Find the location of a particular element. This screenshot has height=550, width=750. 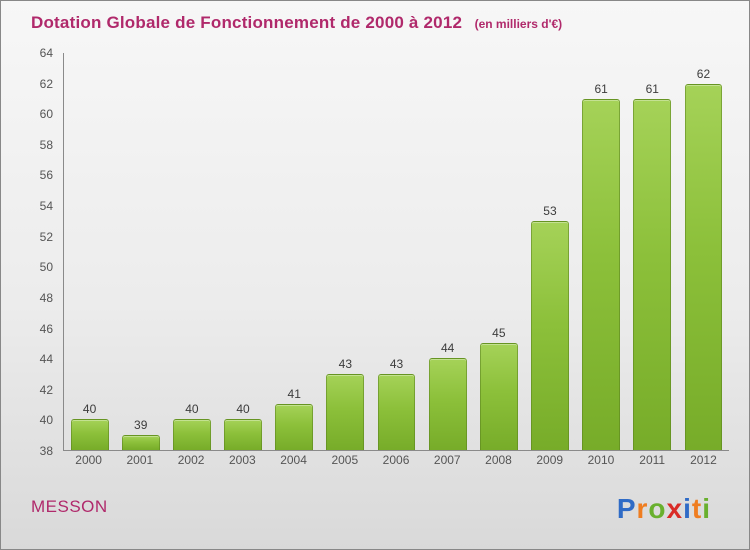

y-axis: 64 62 60 58 56 54 52 50 48 46 44 42 40 38 is located at coordinates (30, 252).